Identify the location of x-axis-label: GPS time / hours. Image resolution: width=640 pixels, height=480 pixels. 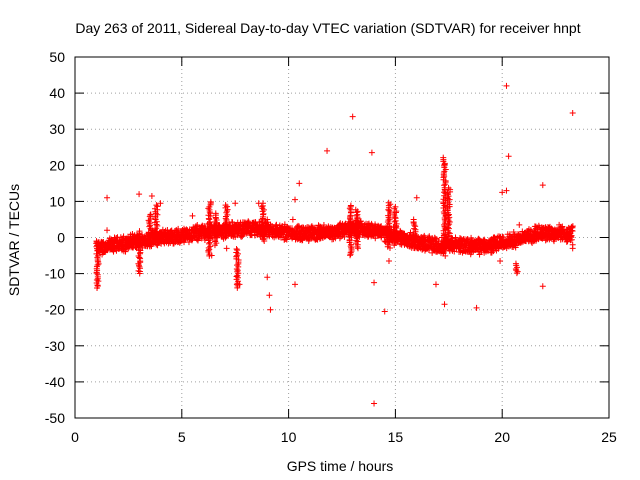
(340, 466).